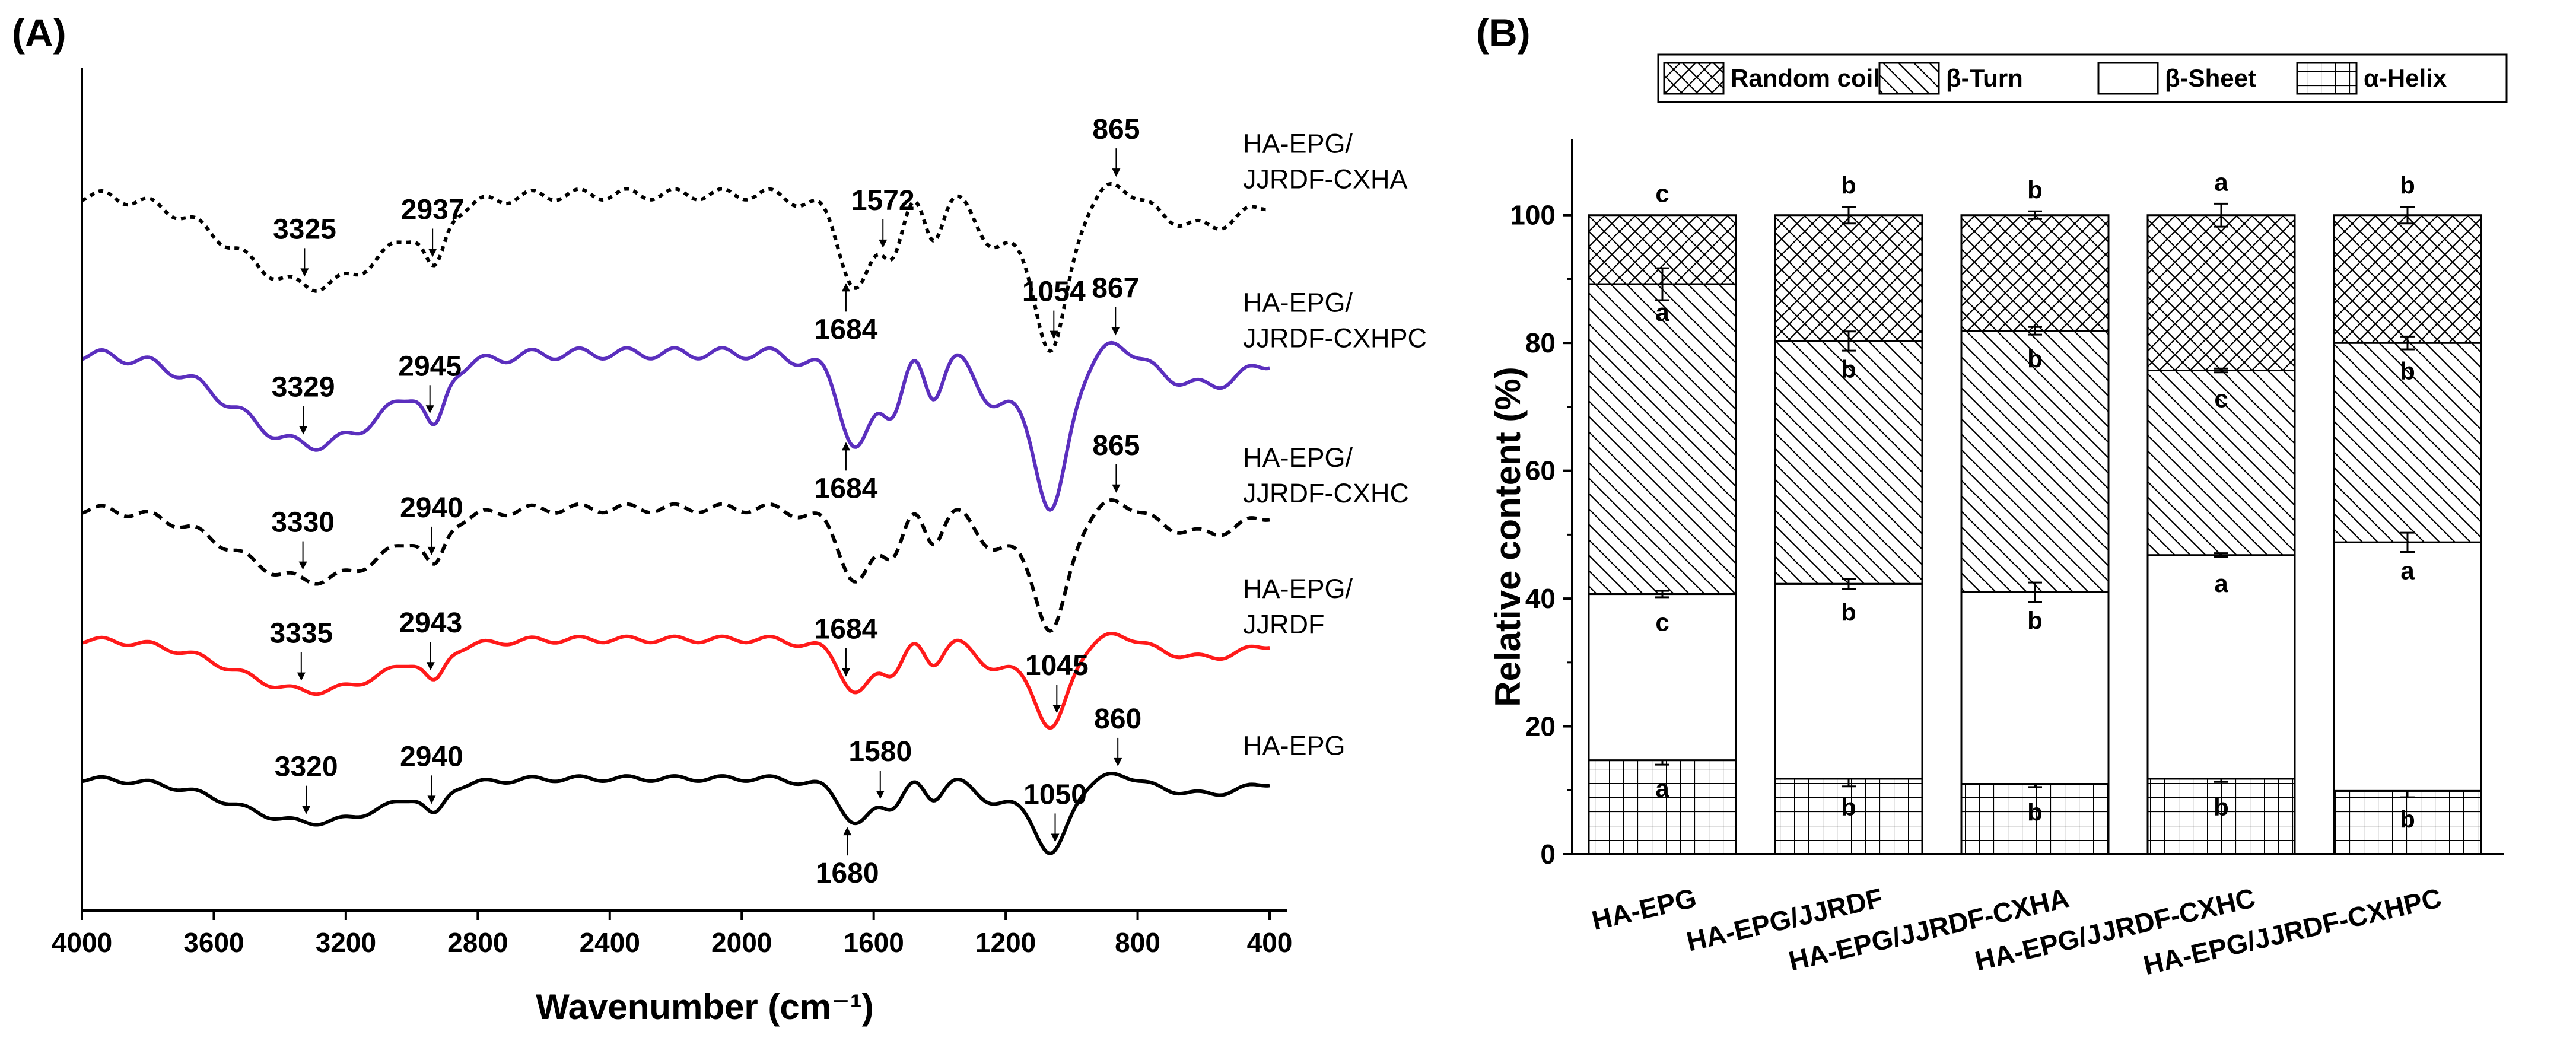  I want to click on peak-label: 2943, so click(430, 623).